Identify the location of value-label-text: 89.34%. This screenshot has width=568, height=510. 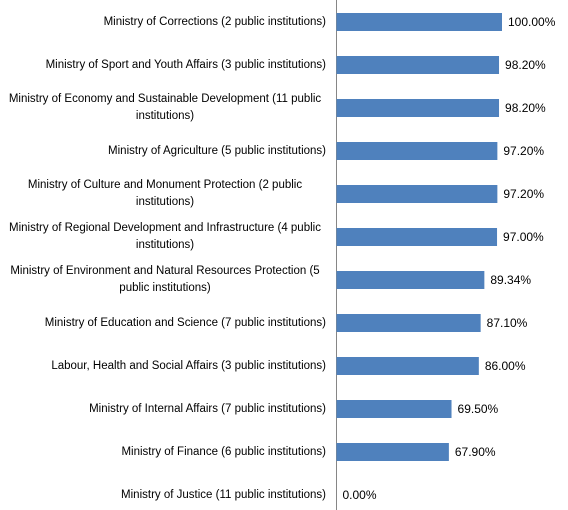
(511, 280).